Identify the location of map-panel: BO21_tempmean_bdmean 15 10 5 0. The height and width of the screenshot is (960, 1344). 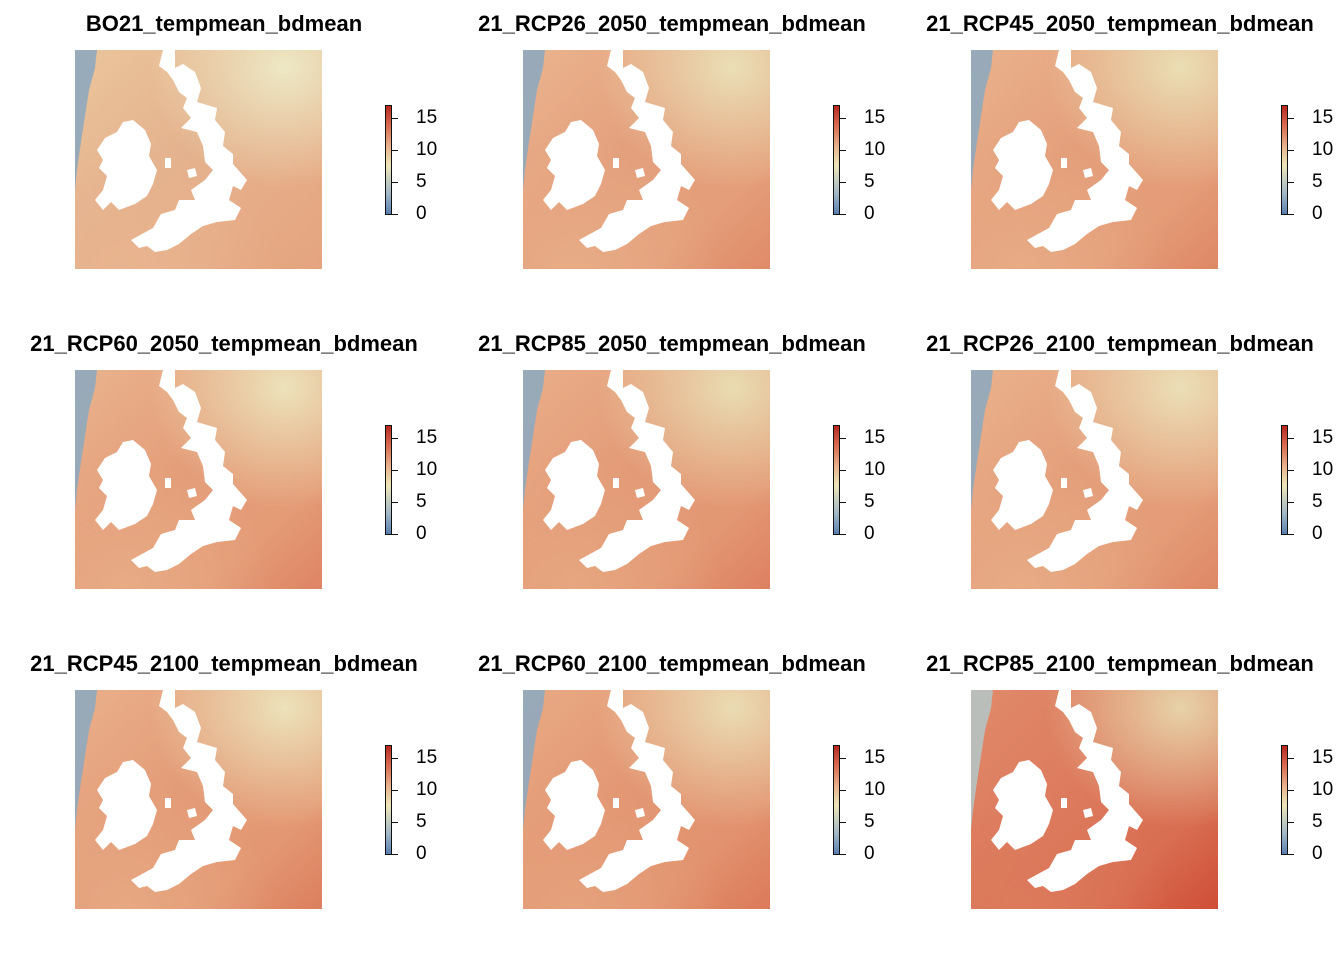
(224, 160).